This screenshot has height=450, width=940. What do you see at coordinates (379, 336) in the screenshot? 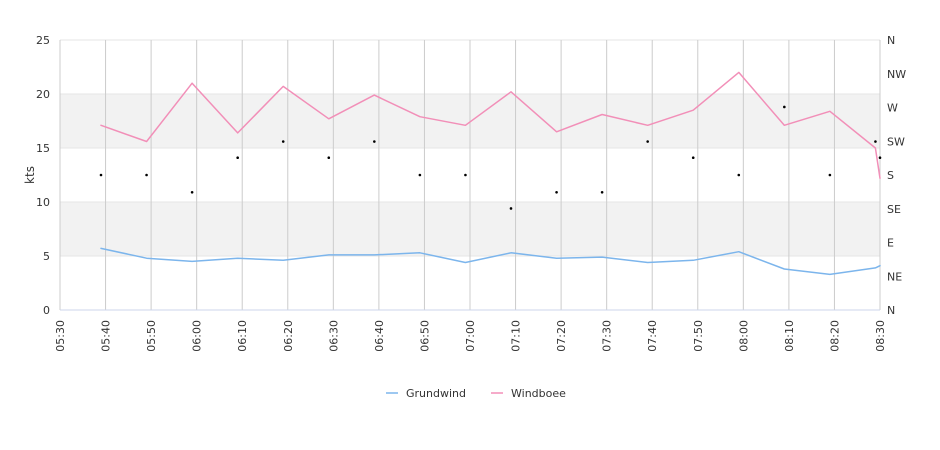
I see `x-tick-label: 06:40` at bounding box center [379, 336].